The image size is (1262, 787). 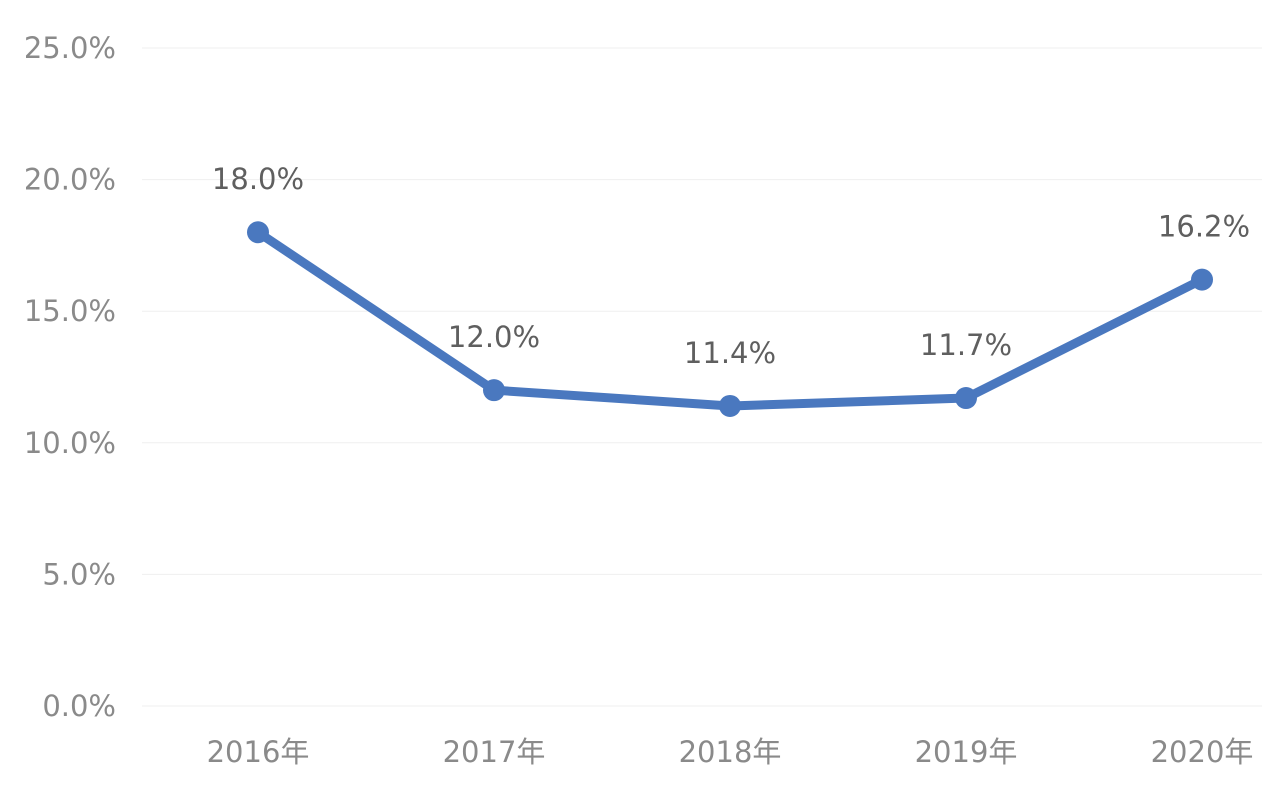 I want to click on x-axis: 2016年 2017年 2018年 2019年 2020年, so click(x=730, y=752).